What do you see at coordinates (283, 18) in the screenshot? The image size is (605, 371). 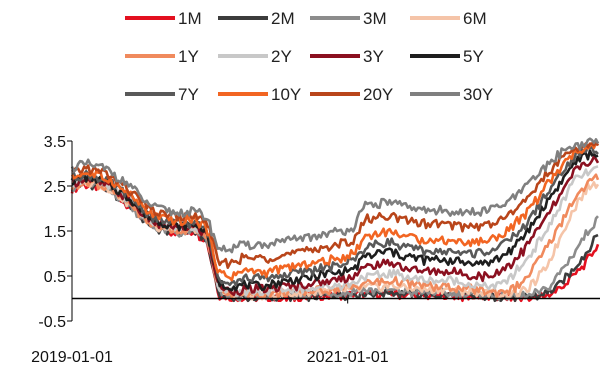 I see `legend-label-2M: 2M` at bounding box center [283, 18].